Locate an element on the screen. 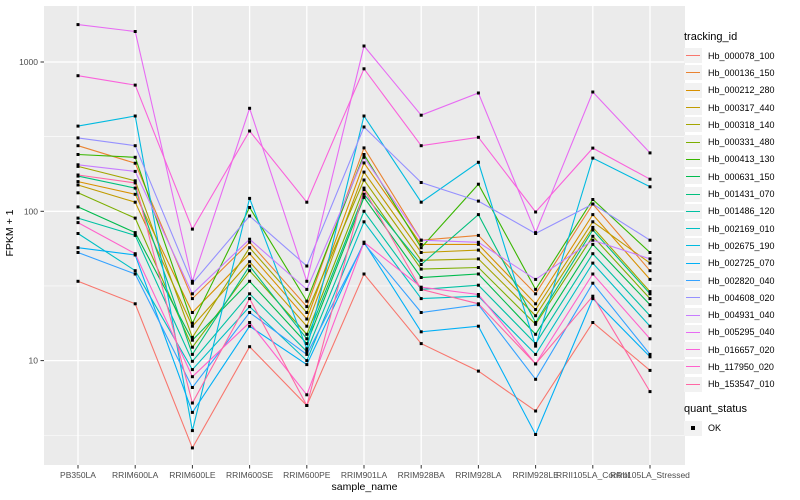 The height and width of the screenshot is (500, 800). y-tick-label: 1000 is located at coordinates (28, 62).